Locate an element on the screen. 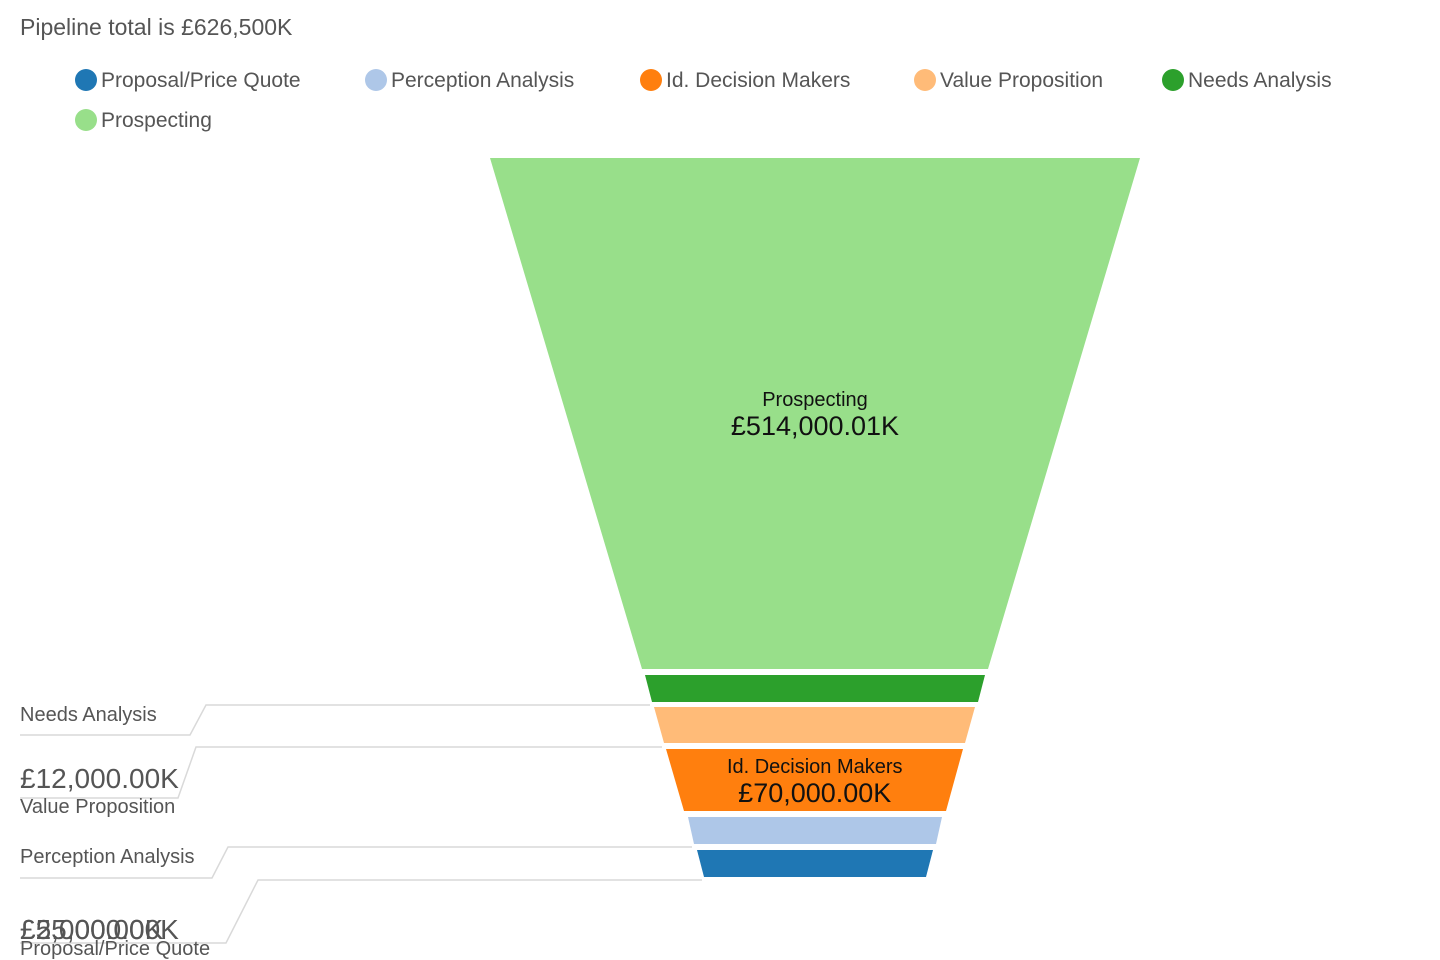  legend-label-perception-analysis: Perception Analysis is located at coordinates (482, 80).